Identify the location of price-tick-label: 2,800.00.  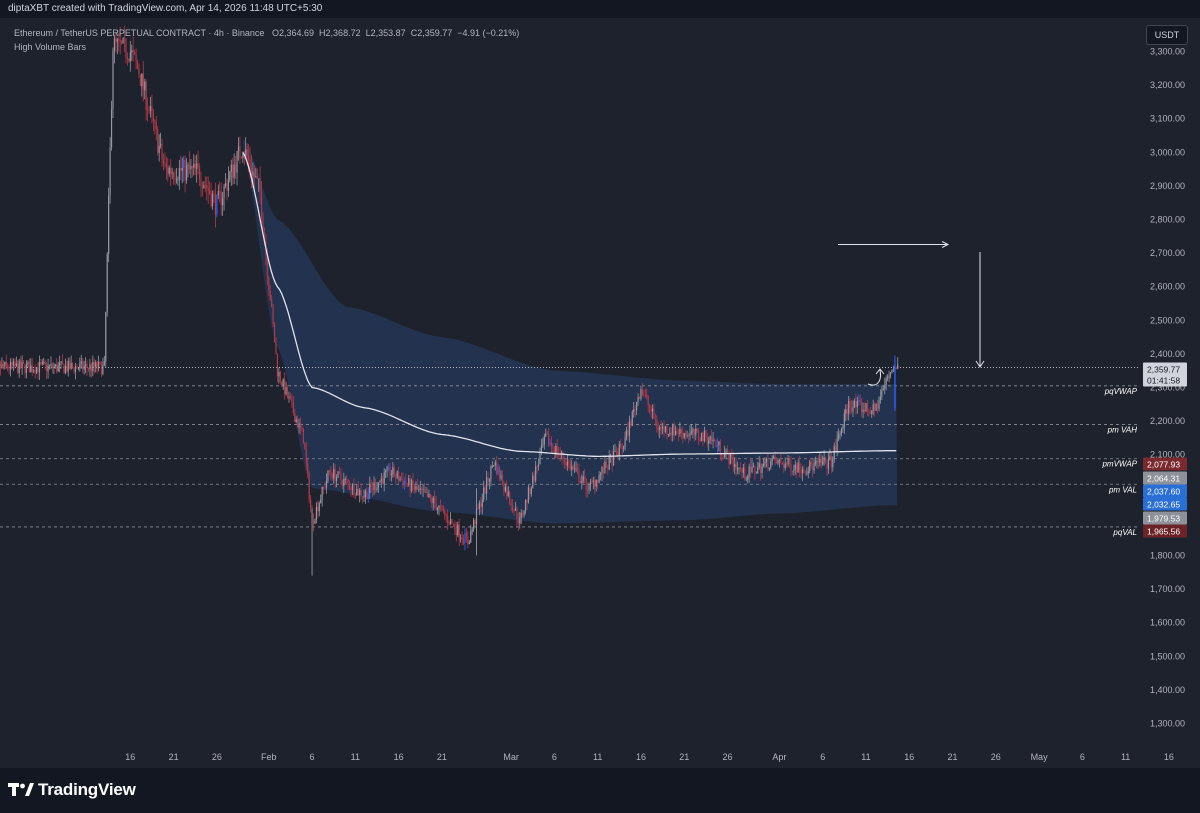
(1167, 220).